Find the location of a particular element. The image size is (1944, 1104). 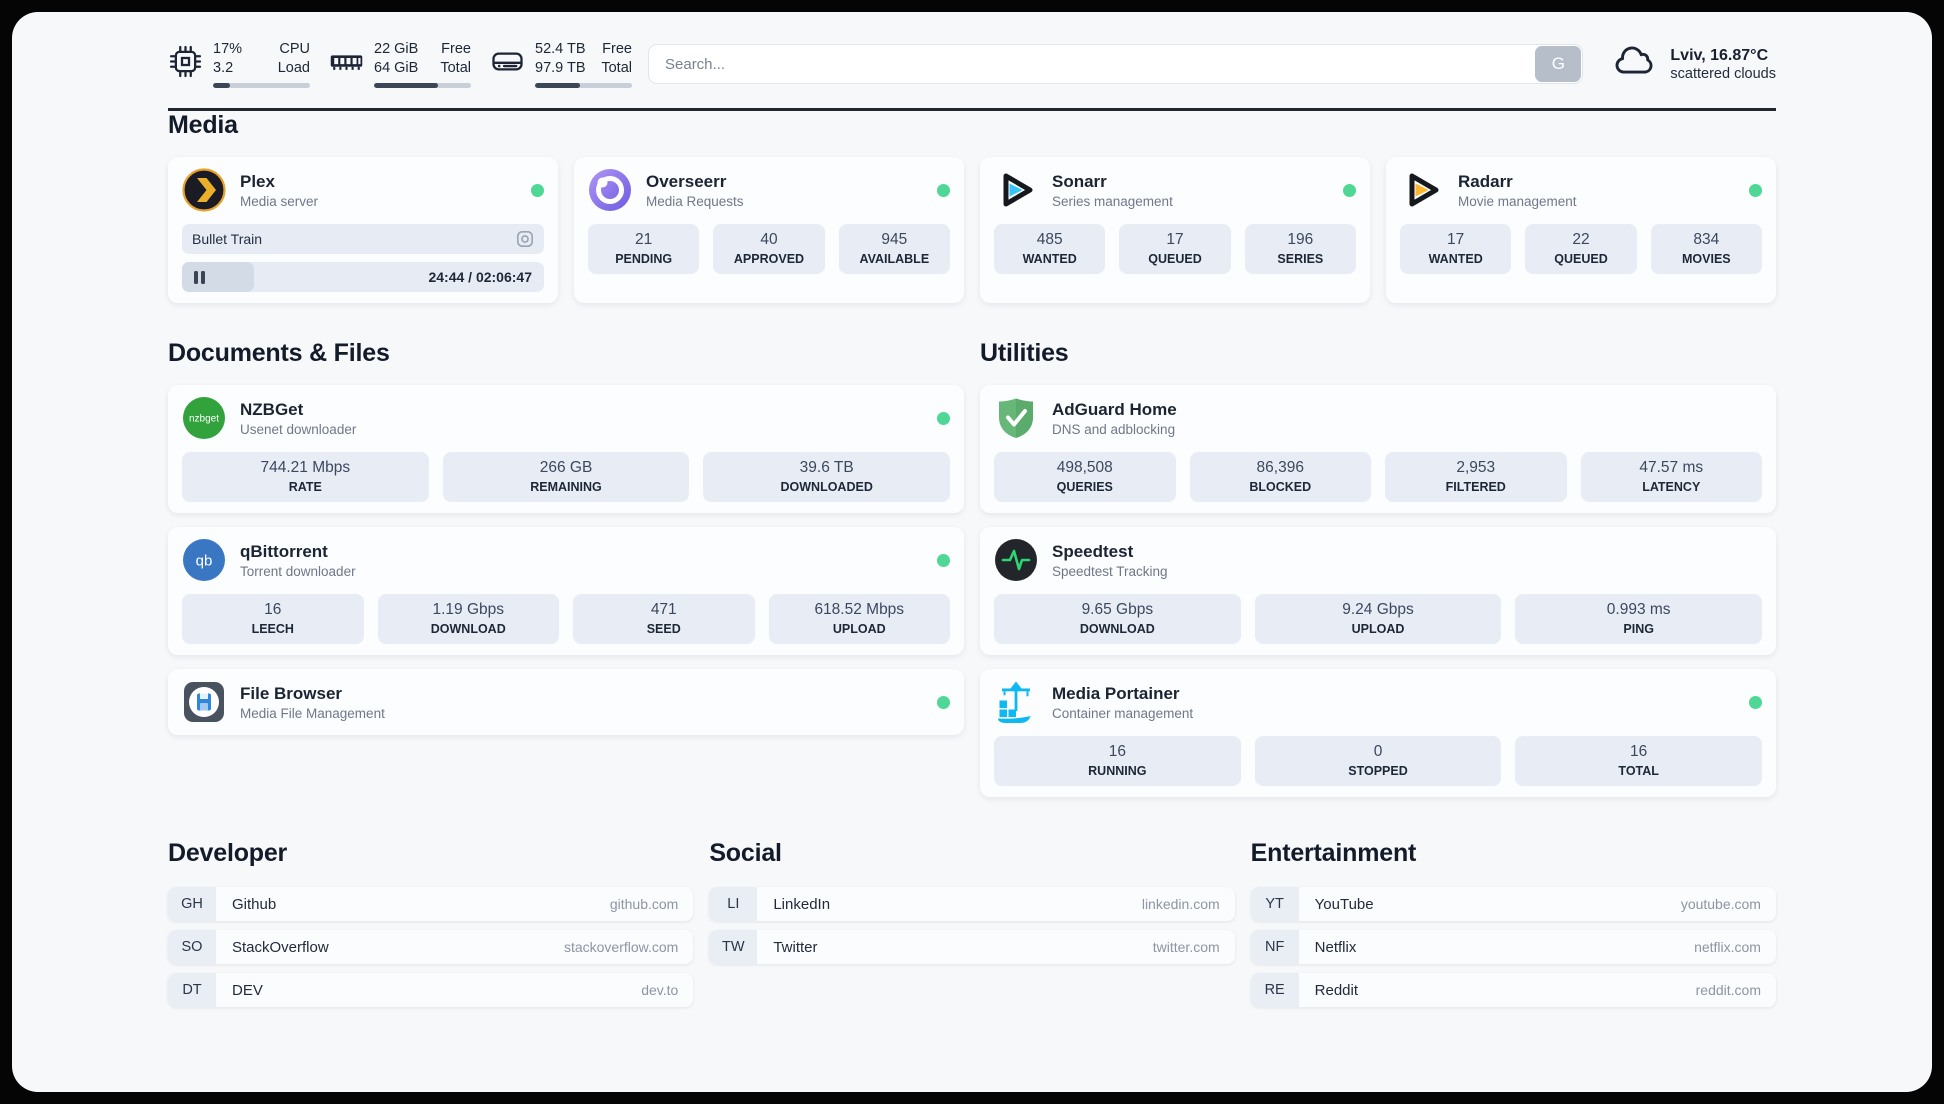

bookmark-twitter: TW Twitter twitter.com is located at coordinates (972, 947).